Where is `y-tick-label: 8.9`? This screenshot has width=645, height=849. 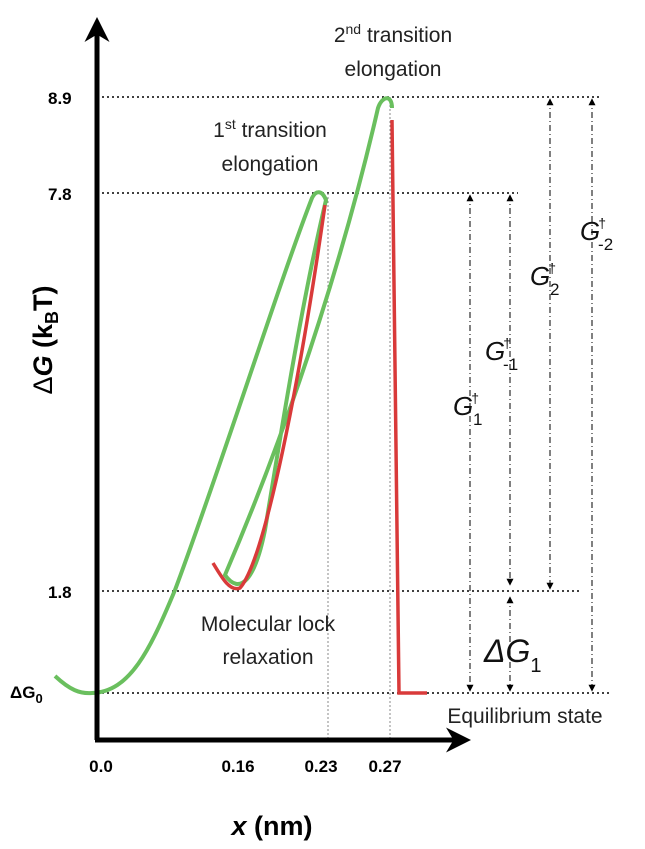
y-tick-label: 8.9 is located at coordinates (60, 98).